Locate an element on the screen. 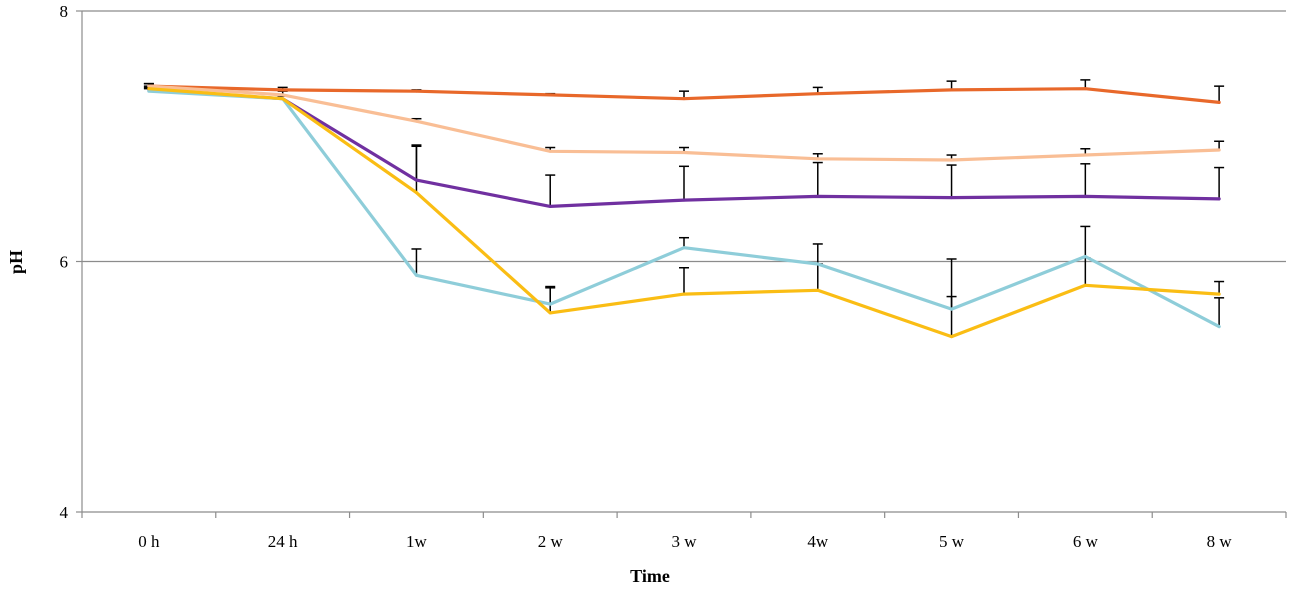 Image resolution: width=1296 pixels, height=591 pixels. y-axis-title: pH is located at coordinates (16, 262).